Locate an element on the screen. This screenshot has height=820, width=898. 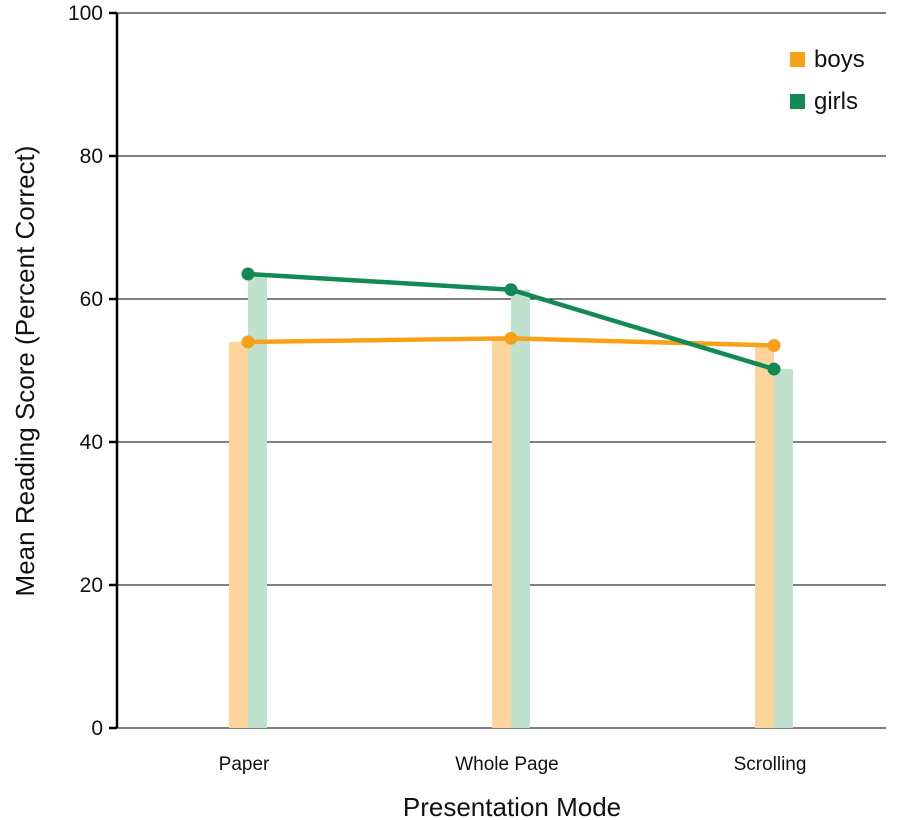
legend-label-girls: girls is located at coordinates (836, 101).